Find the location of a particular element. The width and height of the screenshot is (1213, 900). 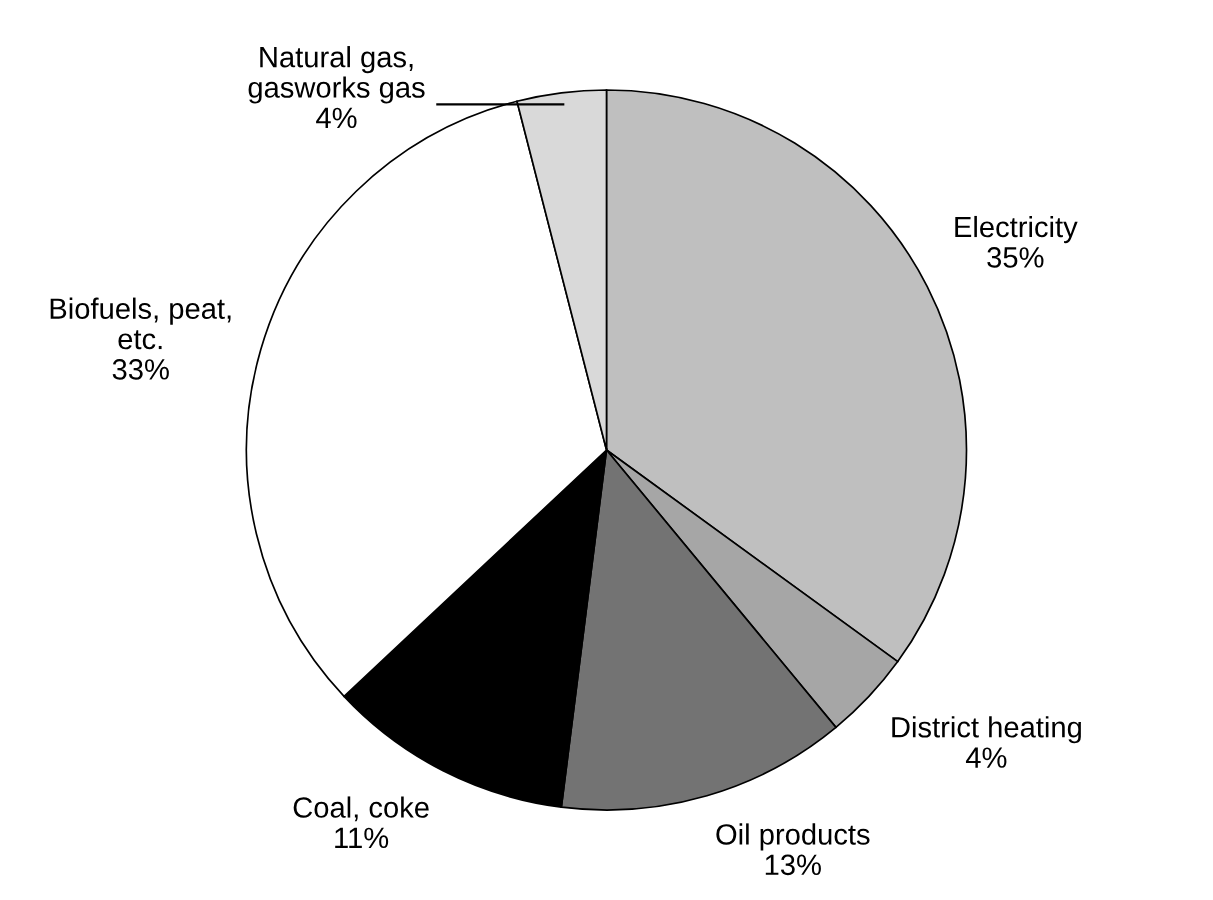

slice-label: Coal, coke is located at coordinates (361, 809).